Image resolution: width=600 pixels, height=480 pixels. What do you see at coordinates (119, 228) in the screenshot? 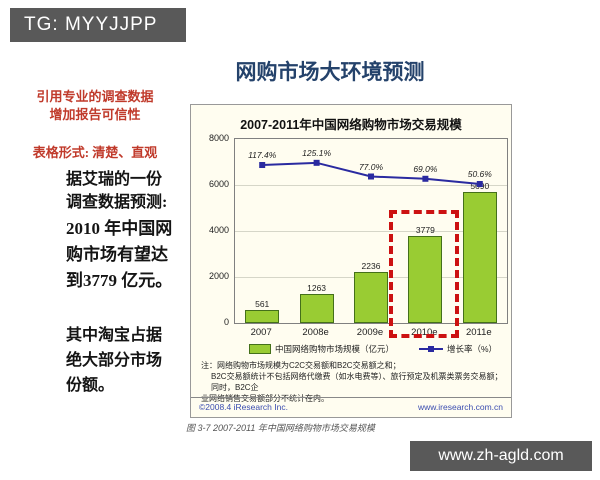
I see `annotation-black-2-line1: 2010 年中国网` at bounding box center [119, 228].